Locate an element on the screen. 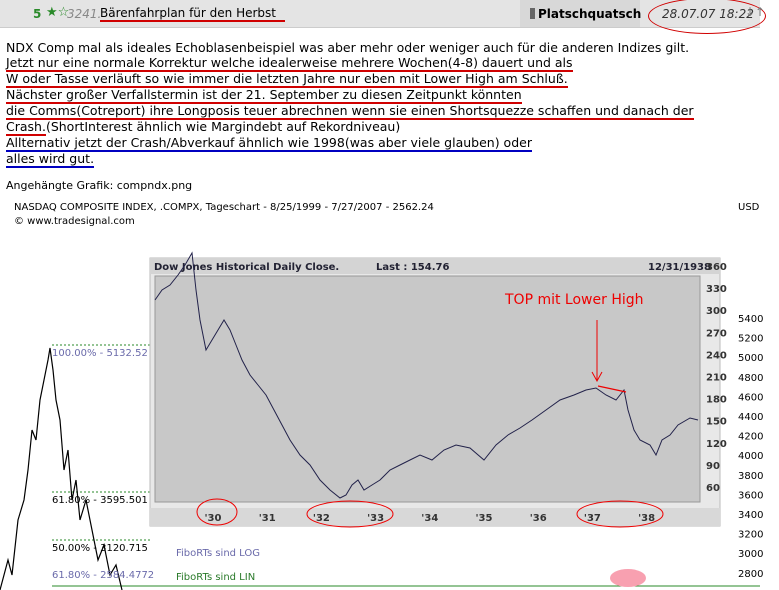 Image resolution: width=779 pixels, height=590 pixels. y-tick-label: 4200 is located at coordinates (750, 437).